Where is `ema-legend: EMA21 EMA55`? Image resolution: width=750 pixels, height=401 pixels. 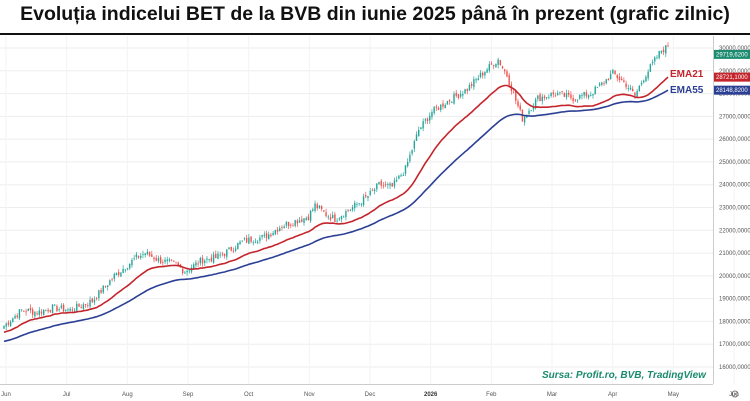
ema-legend: EMA21 EMA55 is located at coordinates (687, 82).